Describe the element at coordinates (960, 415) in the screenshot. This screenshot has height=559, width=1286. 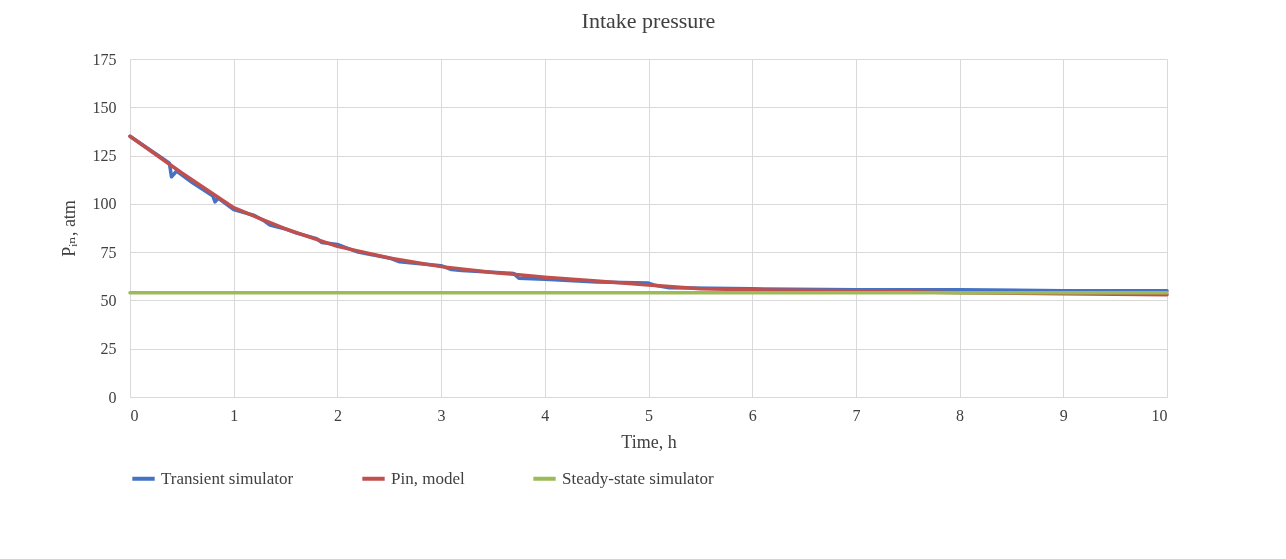
I see `x-tick-label: 8` at that location.